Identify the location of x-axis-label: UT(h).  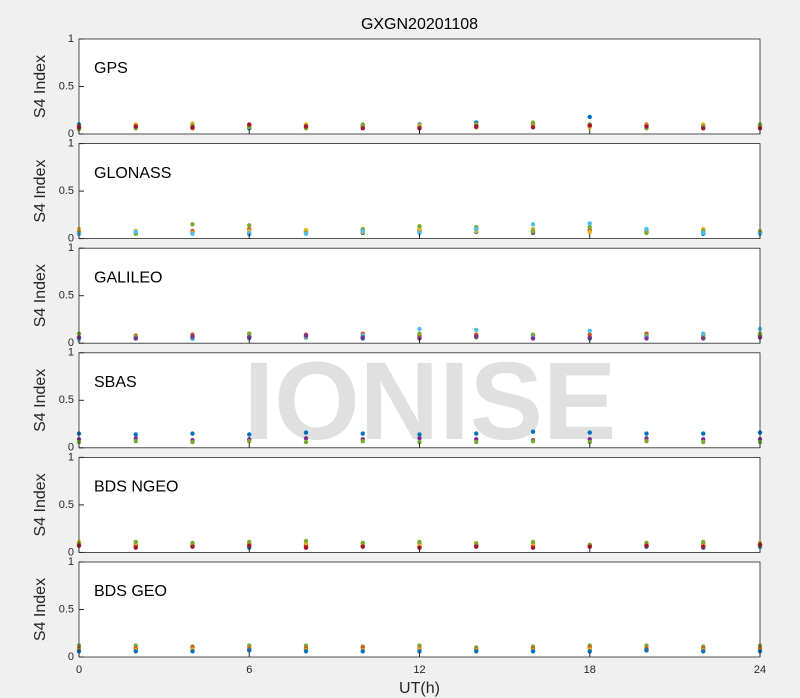
(419, 688).